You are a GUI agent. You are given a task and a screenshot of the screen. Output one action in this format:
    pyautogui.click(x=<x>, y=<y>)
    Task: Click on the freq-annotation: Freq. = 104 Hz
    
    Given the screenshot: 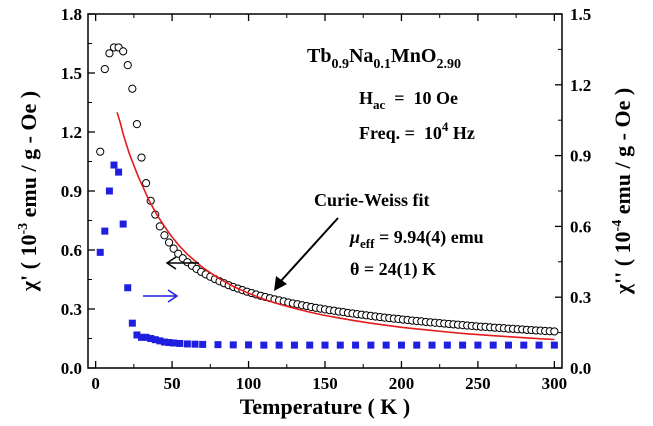 What is the action you would take?
    pyautogui.click(x=417, y=131)
    